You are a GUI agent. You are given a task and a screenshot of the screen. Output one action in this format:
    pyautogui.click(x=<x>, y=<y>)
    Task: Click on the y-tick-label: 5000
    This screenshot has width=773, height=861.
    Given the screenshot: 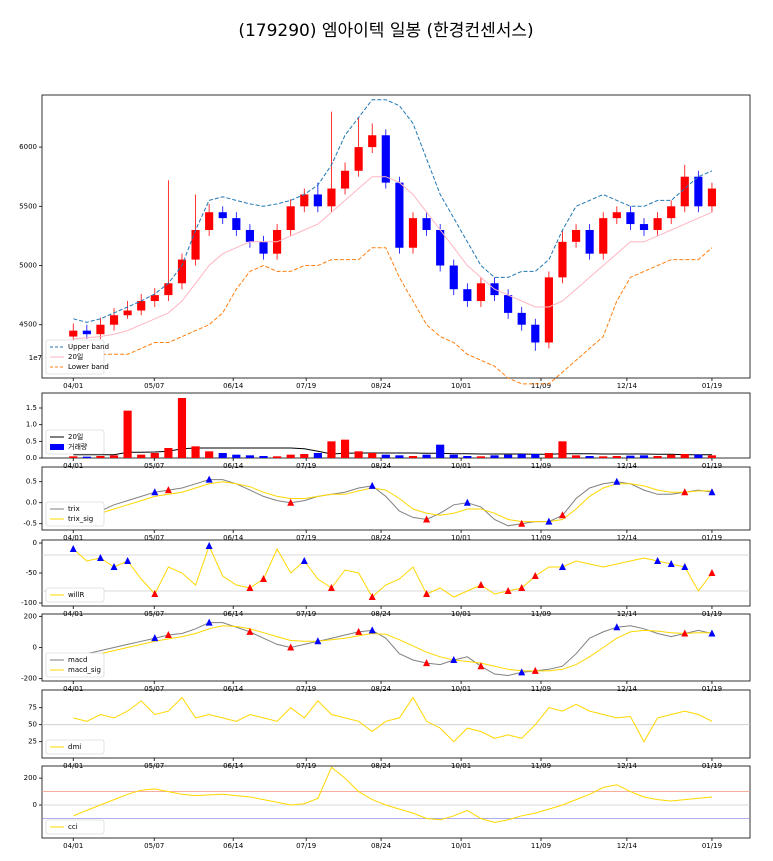 What is the action you would take?
    pyautogui.click(x=28, y=266)
    